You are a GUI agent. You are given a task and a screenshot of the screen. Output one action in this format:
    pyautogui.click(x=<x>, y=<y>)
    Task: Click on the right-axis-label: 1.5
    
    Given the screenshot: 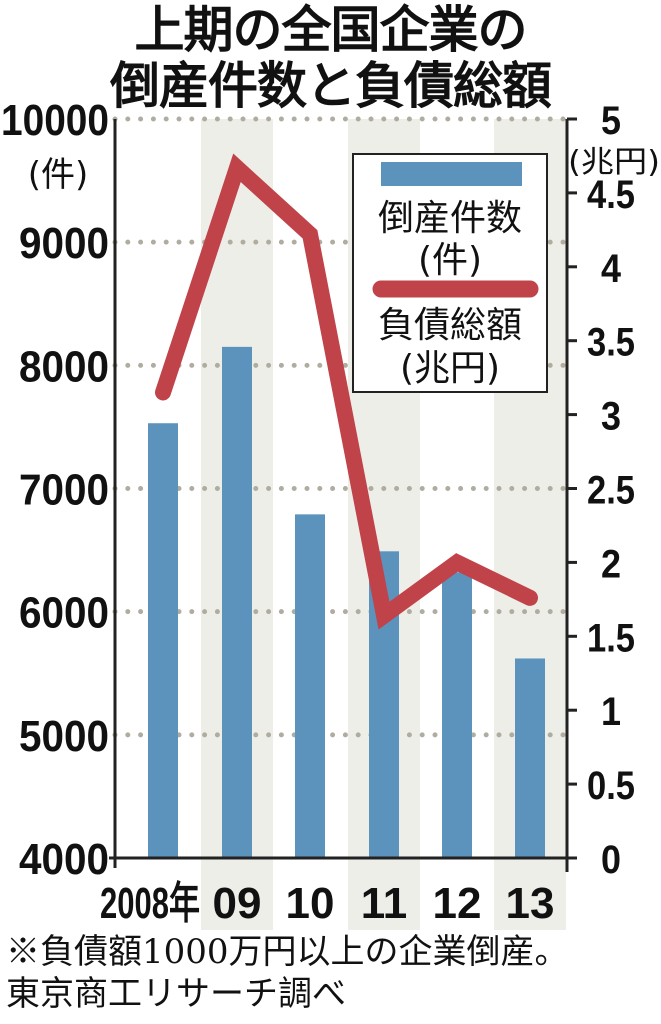 What is the action you would take?
    pyautogui.click(x=611, y=638)
    